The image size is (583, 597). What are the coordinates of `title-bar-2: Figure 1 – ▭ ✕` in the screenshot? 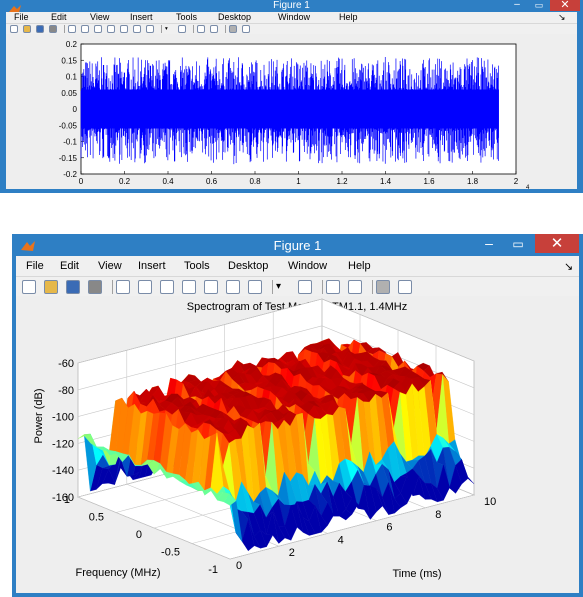 It's located at (297, 245).